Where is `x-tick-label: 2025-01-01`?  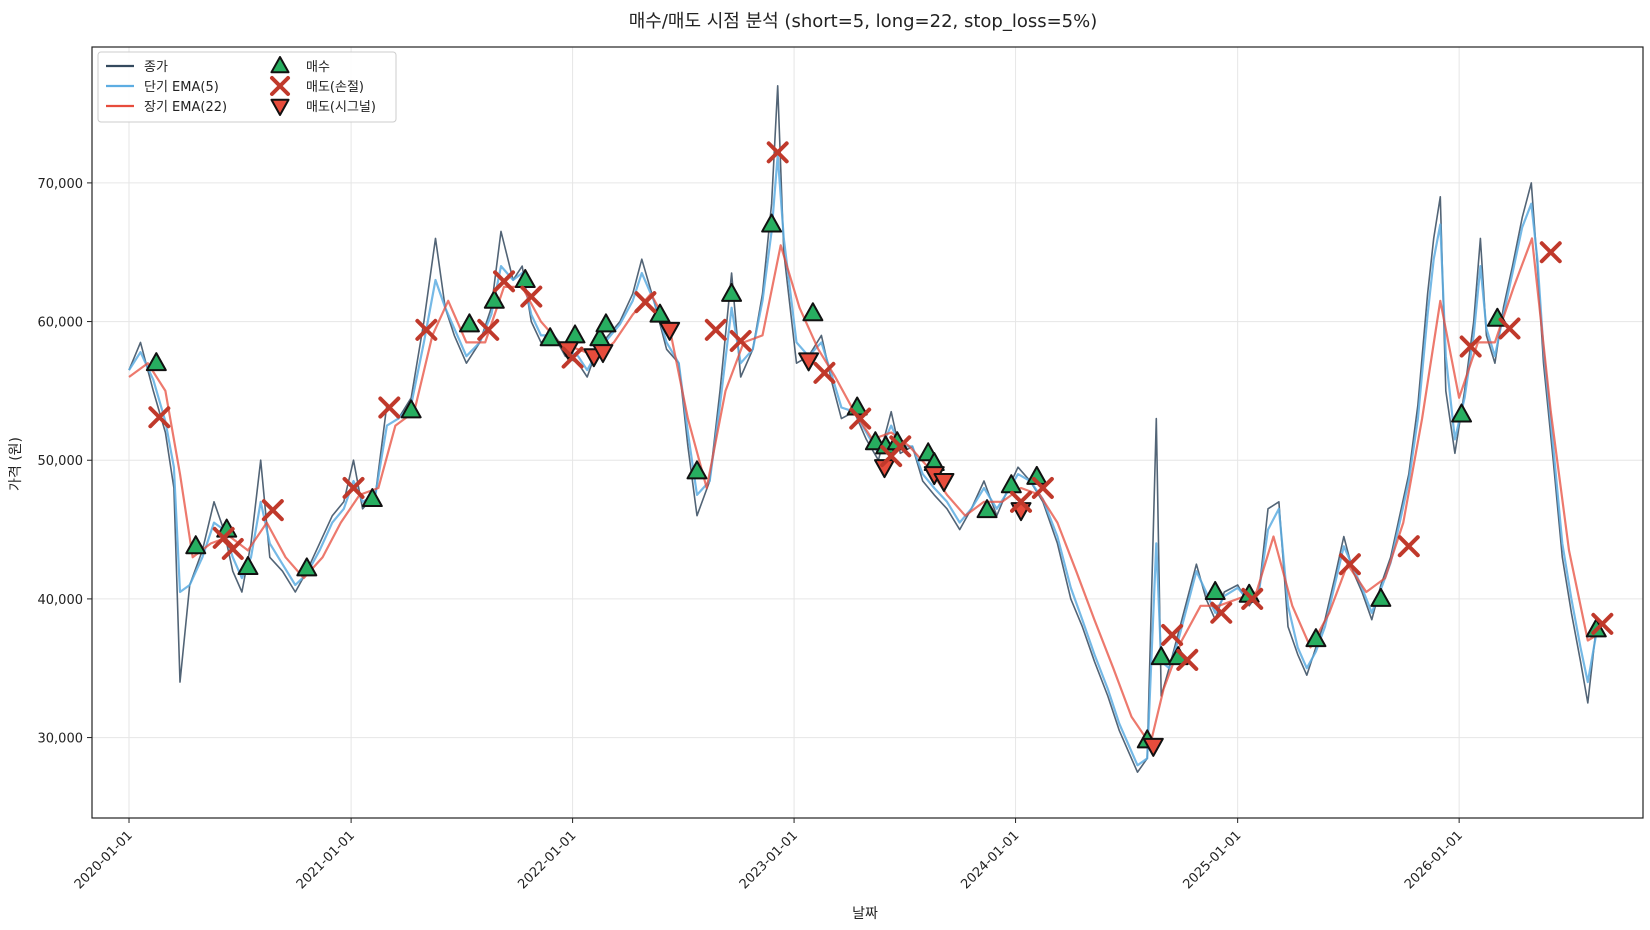
x-tick-label: 2025-01-01 is located at coordinates (1212, 860).